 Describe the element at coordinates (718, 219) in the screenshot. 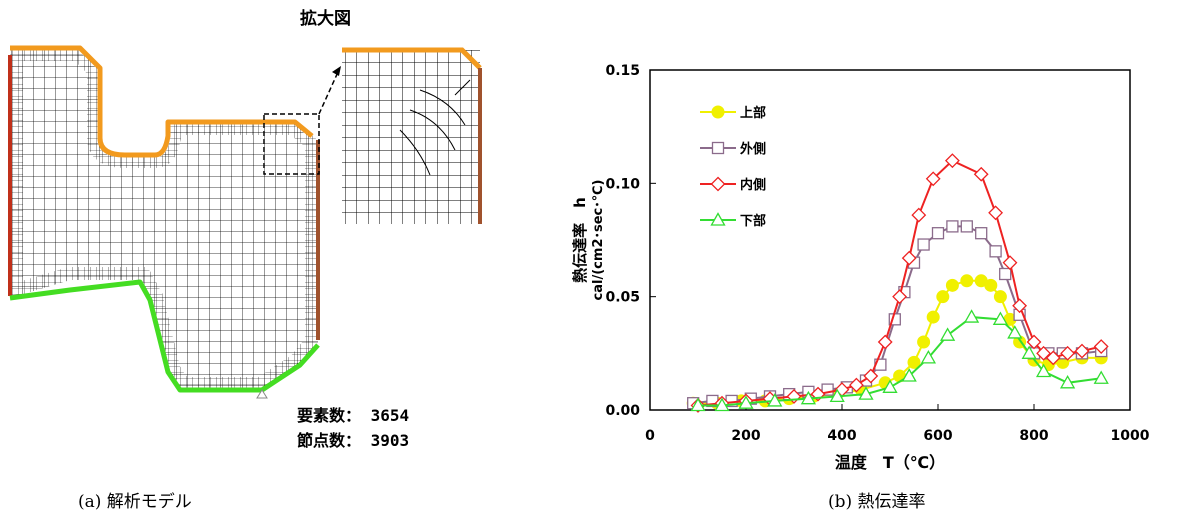

I see `legend-lower-marker` at that location.